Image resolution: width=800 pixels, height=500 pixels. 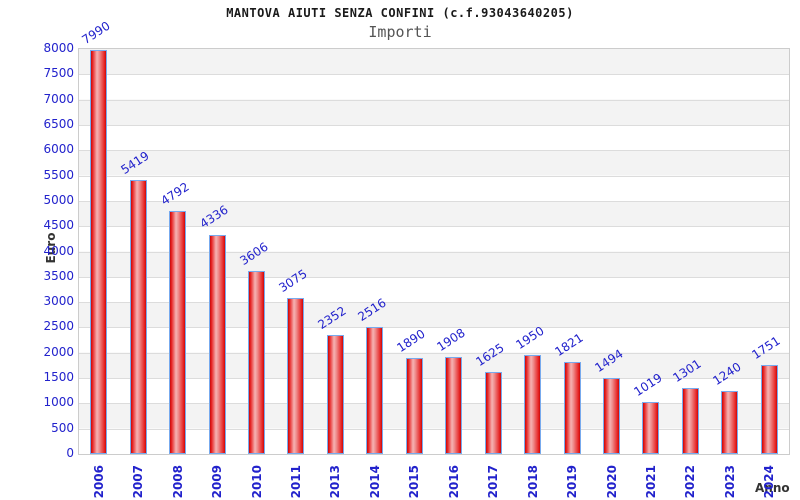 What do you see at coordinates (58, 73) in the screenshot?
I see `y-tick-label: 7500` at bounding box center [58, 73].